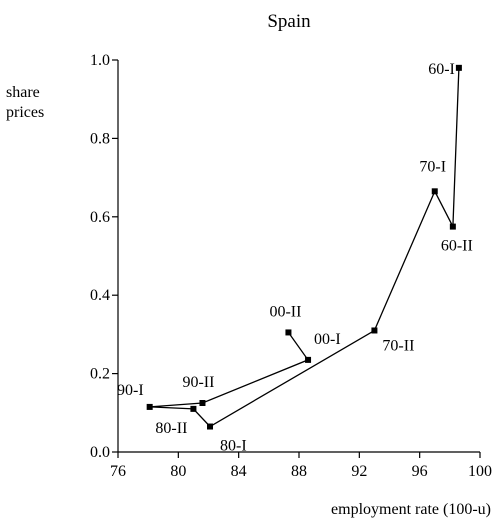  What do you see at coordinates (239, 471) in the screenshot?
I see `x-tick-label: 84` at bounding box center [239, 471].